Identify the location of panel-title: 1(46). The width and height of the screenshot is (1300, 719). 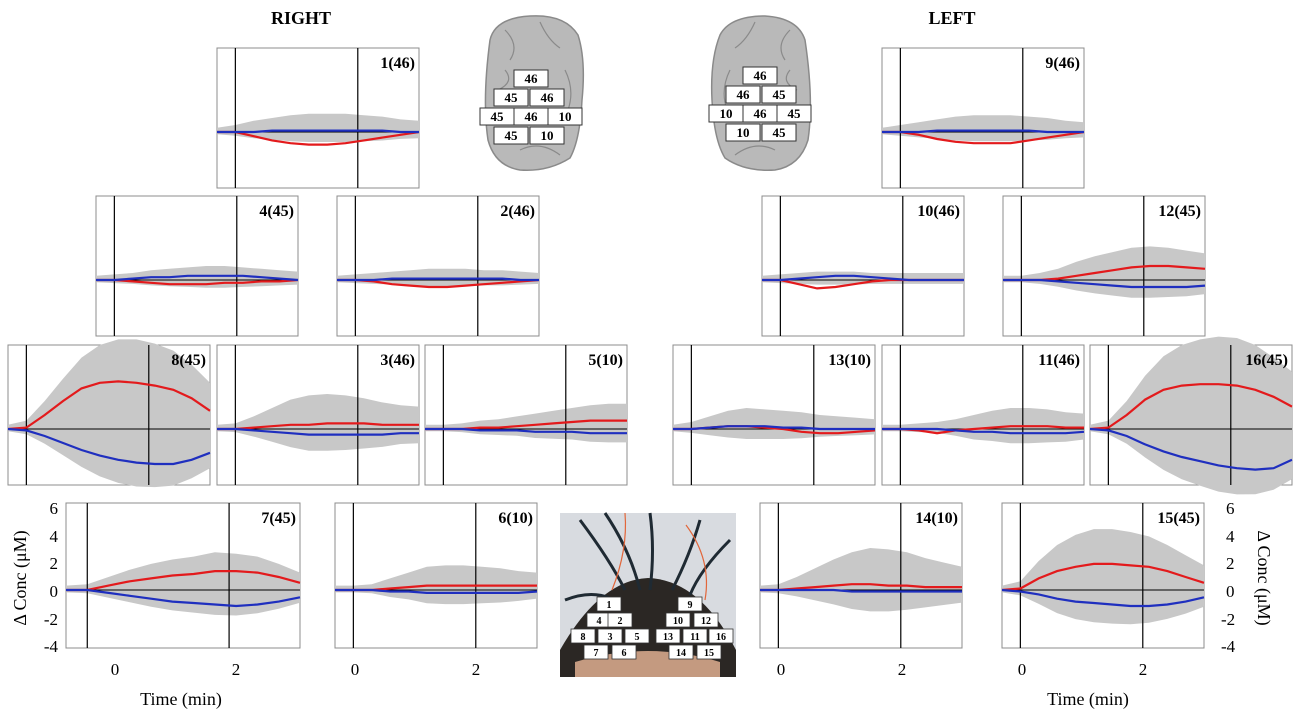
(397, 63).